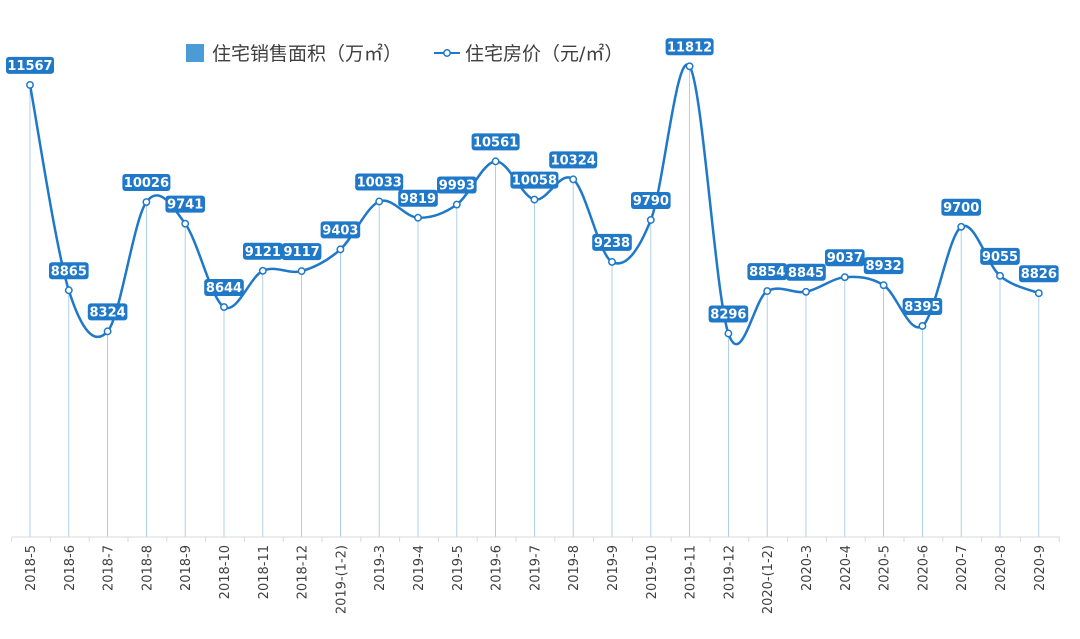 The height and width of the screenshot is (639, 1080). I want to click on price-data-label: 9121, so click(263, 251).